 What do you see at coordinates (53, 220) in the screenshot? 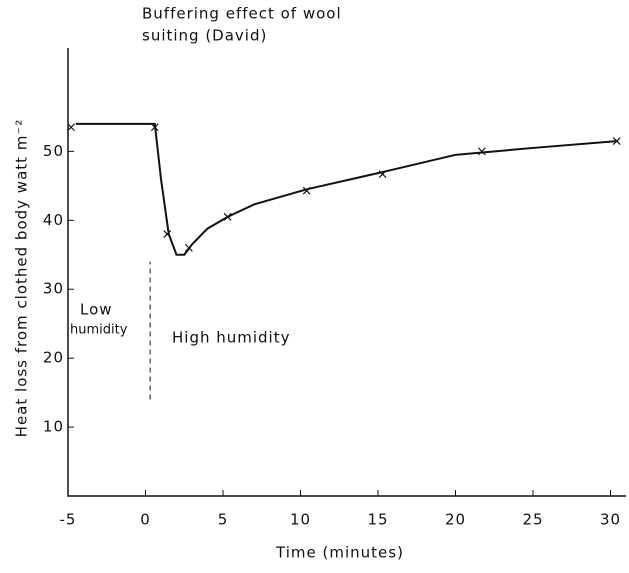
I see `y-tick-label: 40` at bounding box center [53, 220].